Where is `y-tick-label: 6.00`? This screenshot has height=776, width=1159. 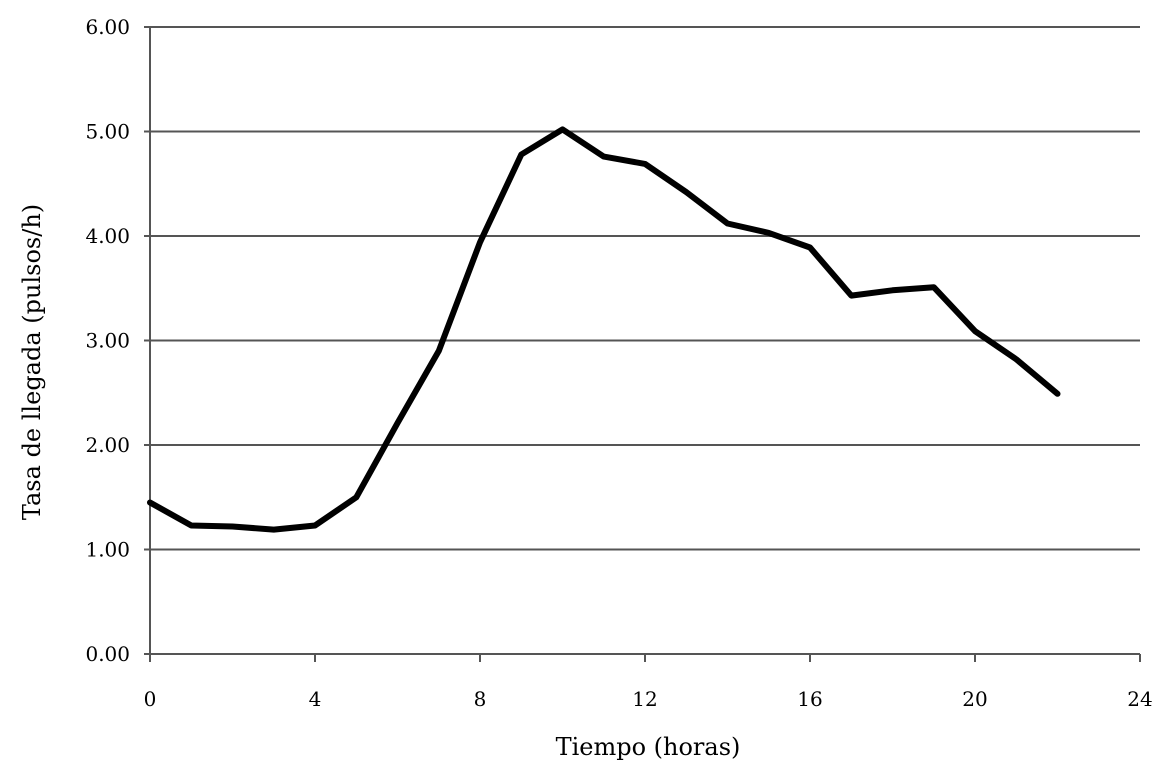
y-tick-label: 6.00 is located at coordinates (107, 27).